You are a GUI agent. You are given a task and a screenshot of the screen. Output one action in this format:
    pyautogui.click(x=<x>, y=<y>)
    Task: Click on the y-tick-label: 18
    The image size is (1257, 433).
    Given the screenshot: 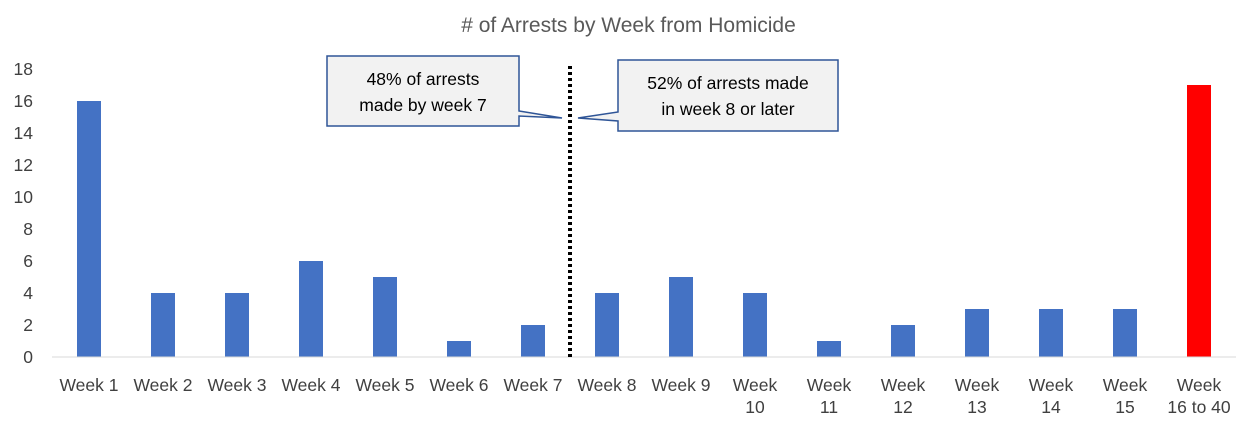 What is the action you would take?
    pyautogui.click(x=23, y=69)
    